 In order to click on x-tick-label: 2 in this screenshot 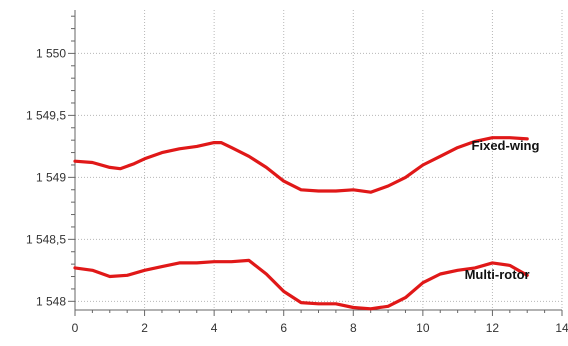, I will do `click(144, 328)`.